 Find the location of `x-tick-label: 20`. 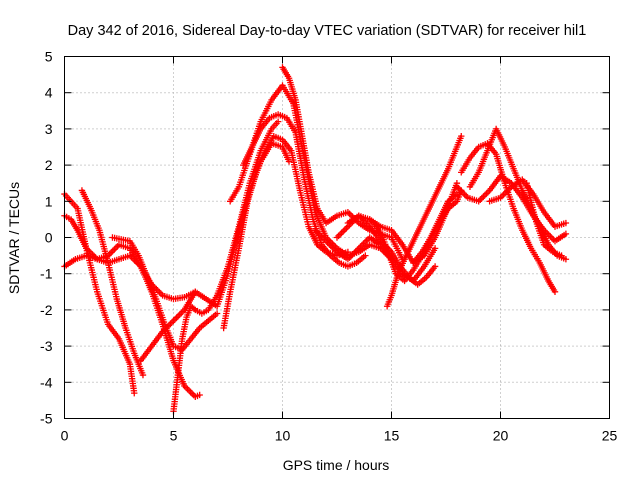

x-tick-label: 20 is located at coordinates (501, 436).